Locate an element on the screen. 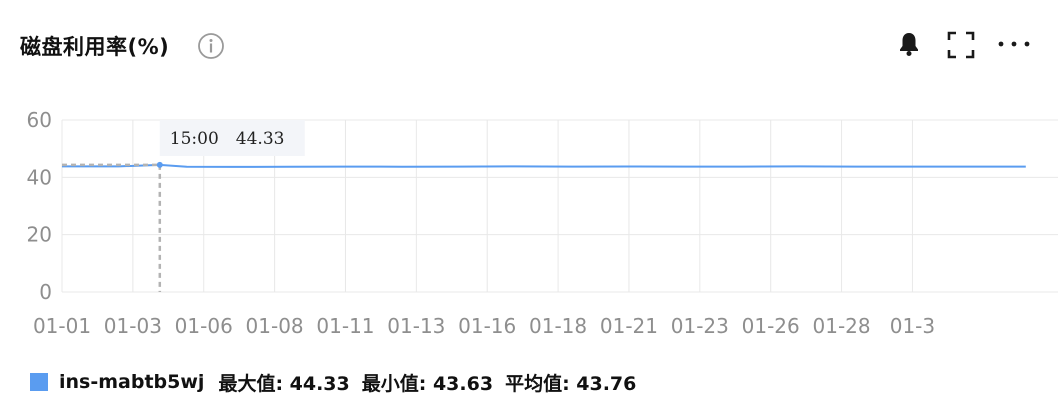 This screenshot has width=1058, height=418. chart-title: 磁盘利用率(%) is located at coordinates (95, 47).